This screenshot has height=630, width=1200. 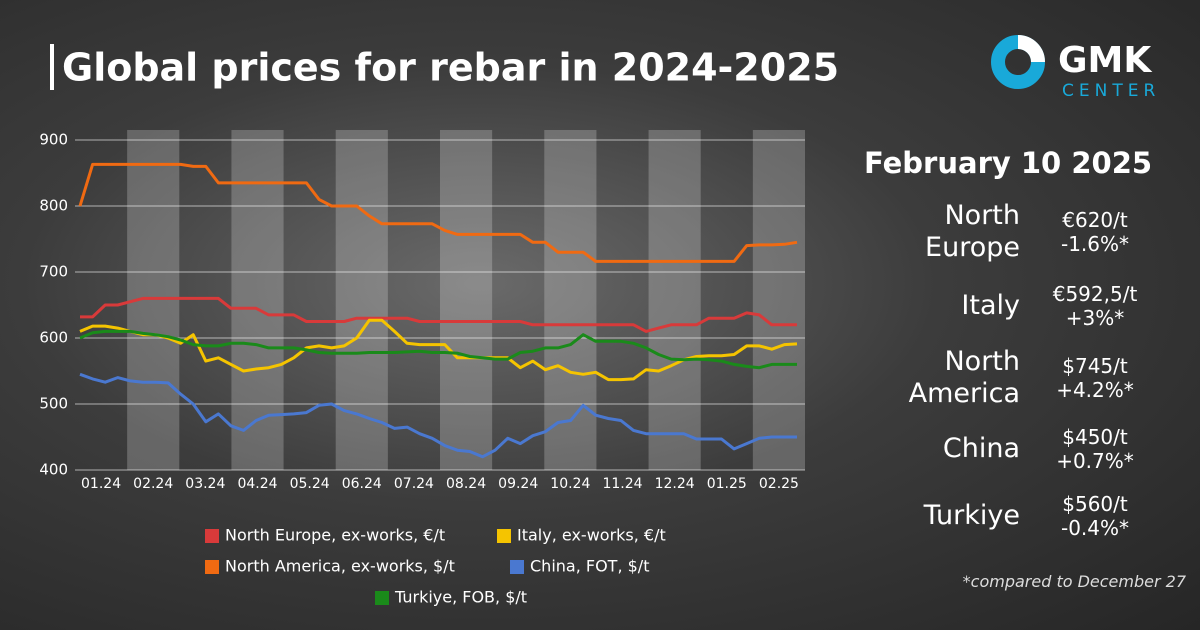 I want to click on y-tick-label: 900, so click(x=53, y=140).